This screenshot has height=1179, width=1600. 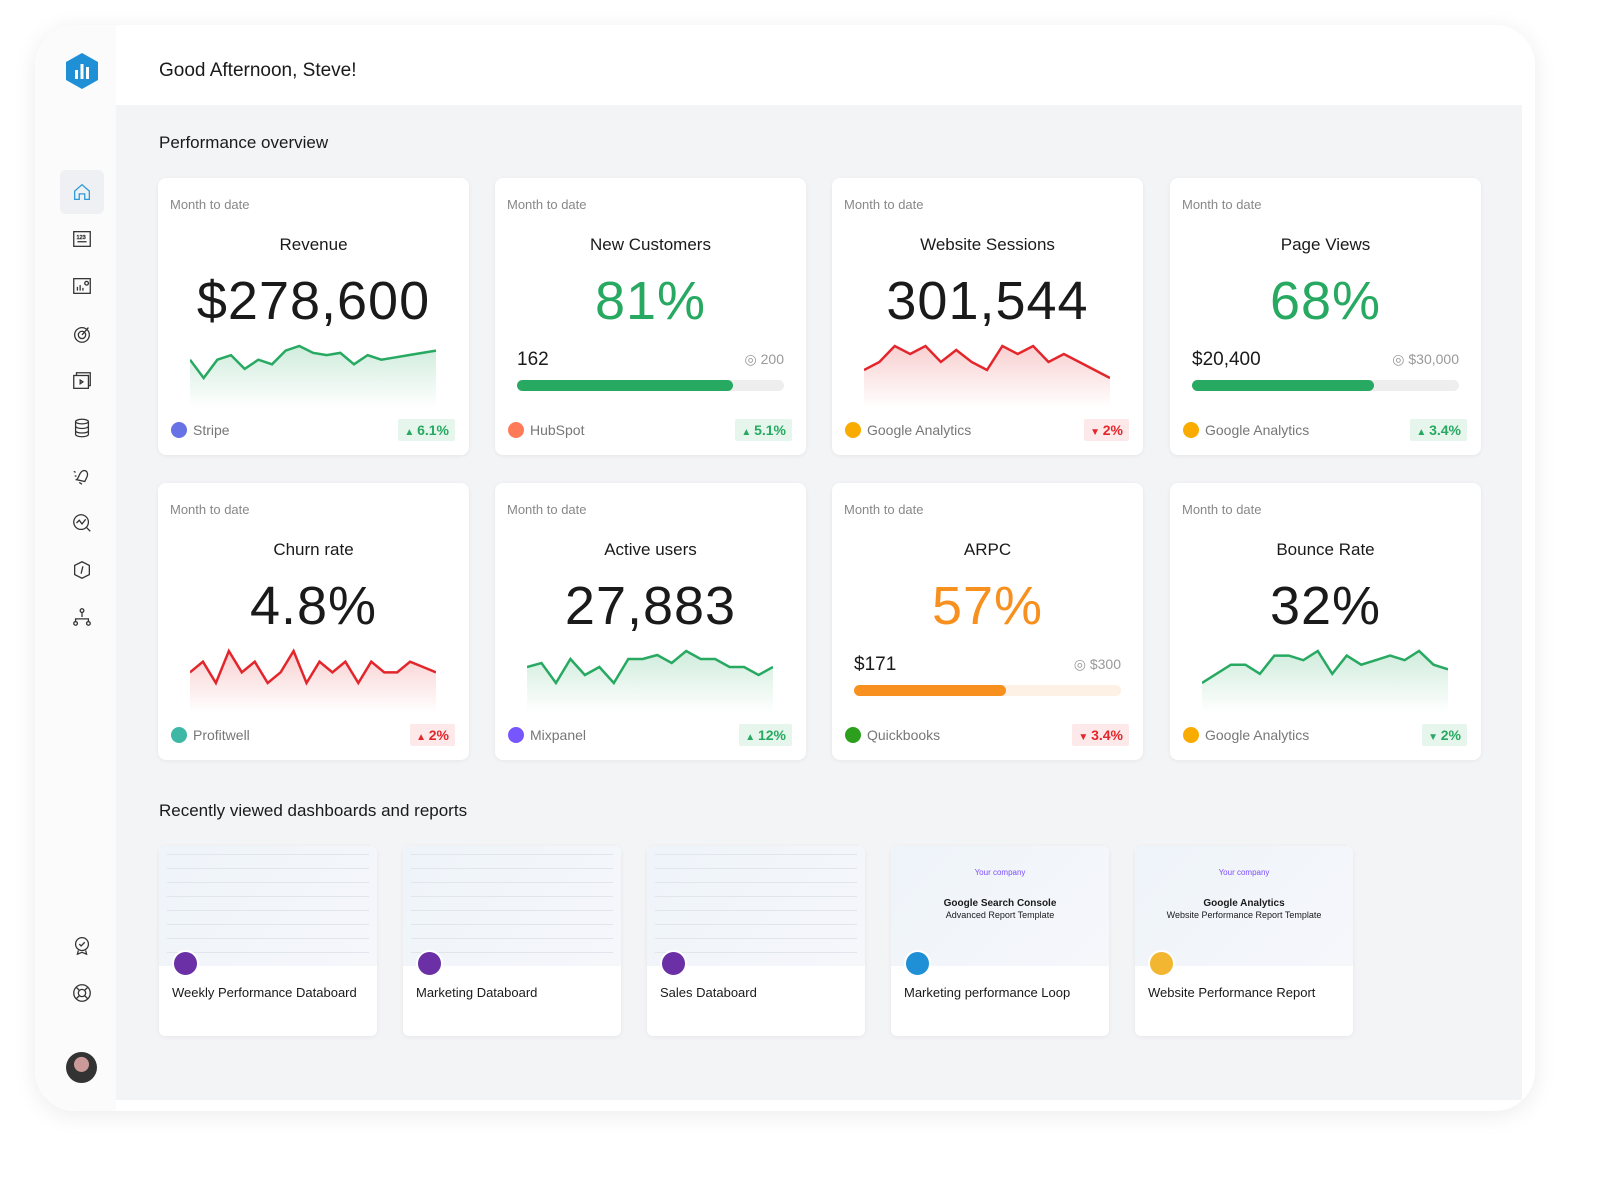 I want to click on sidebar-item-analytics, so click(x=82, y=523).